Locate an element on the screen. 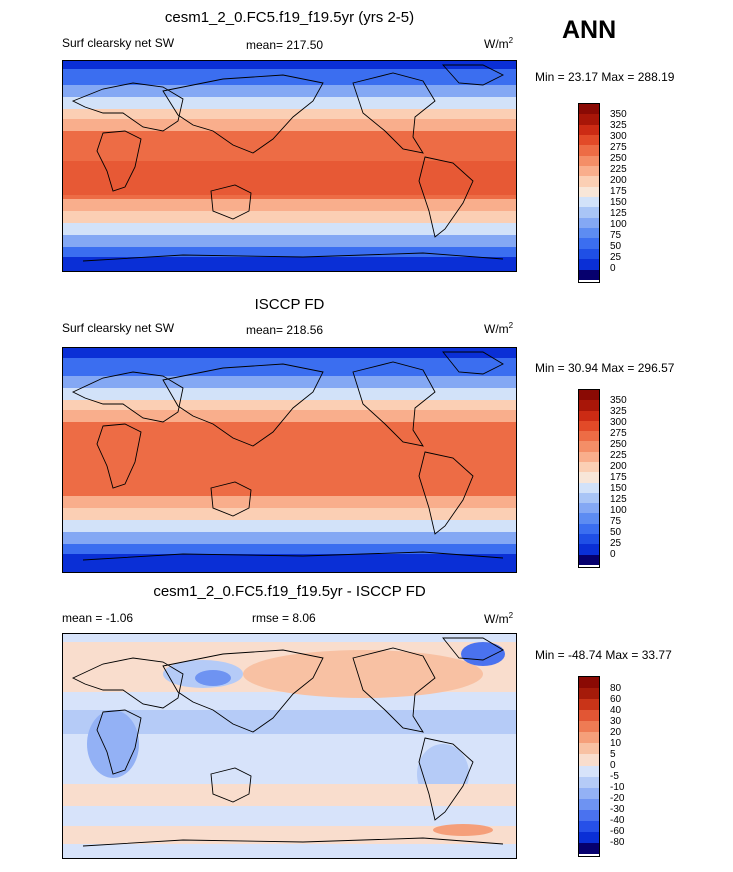 This screenshot has width=733, height=872. colorbar-tick: 60 is located at coordinates (616, 699).